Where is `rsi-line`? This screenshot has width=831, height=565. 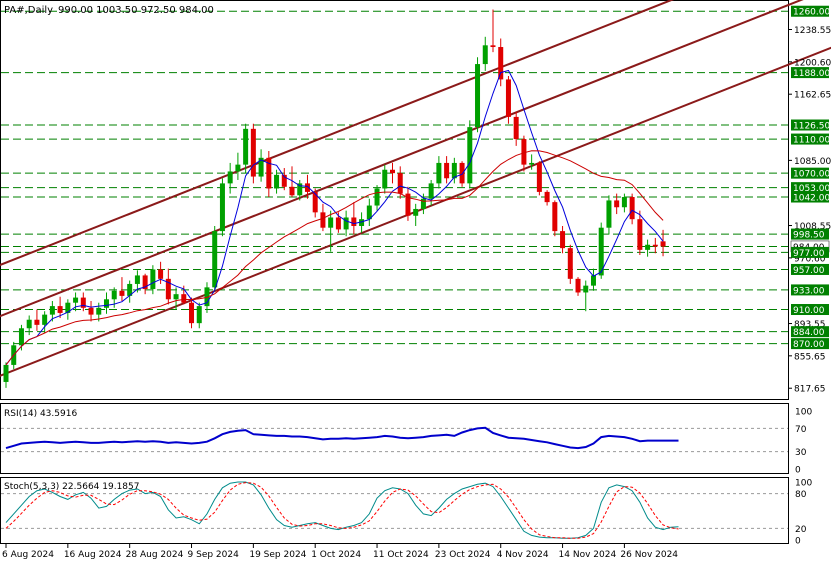 rsi-line is located at coordinates (342, 438).